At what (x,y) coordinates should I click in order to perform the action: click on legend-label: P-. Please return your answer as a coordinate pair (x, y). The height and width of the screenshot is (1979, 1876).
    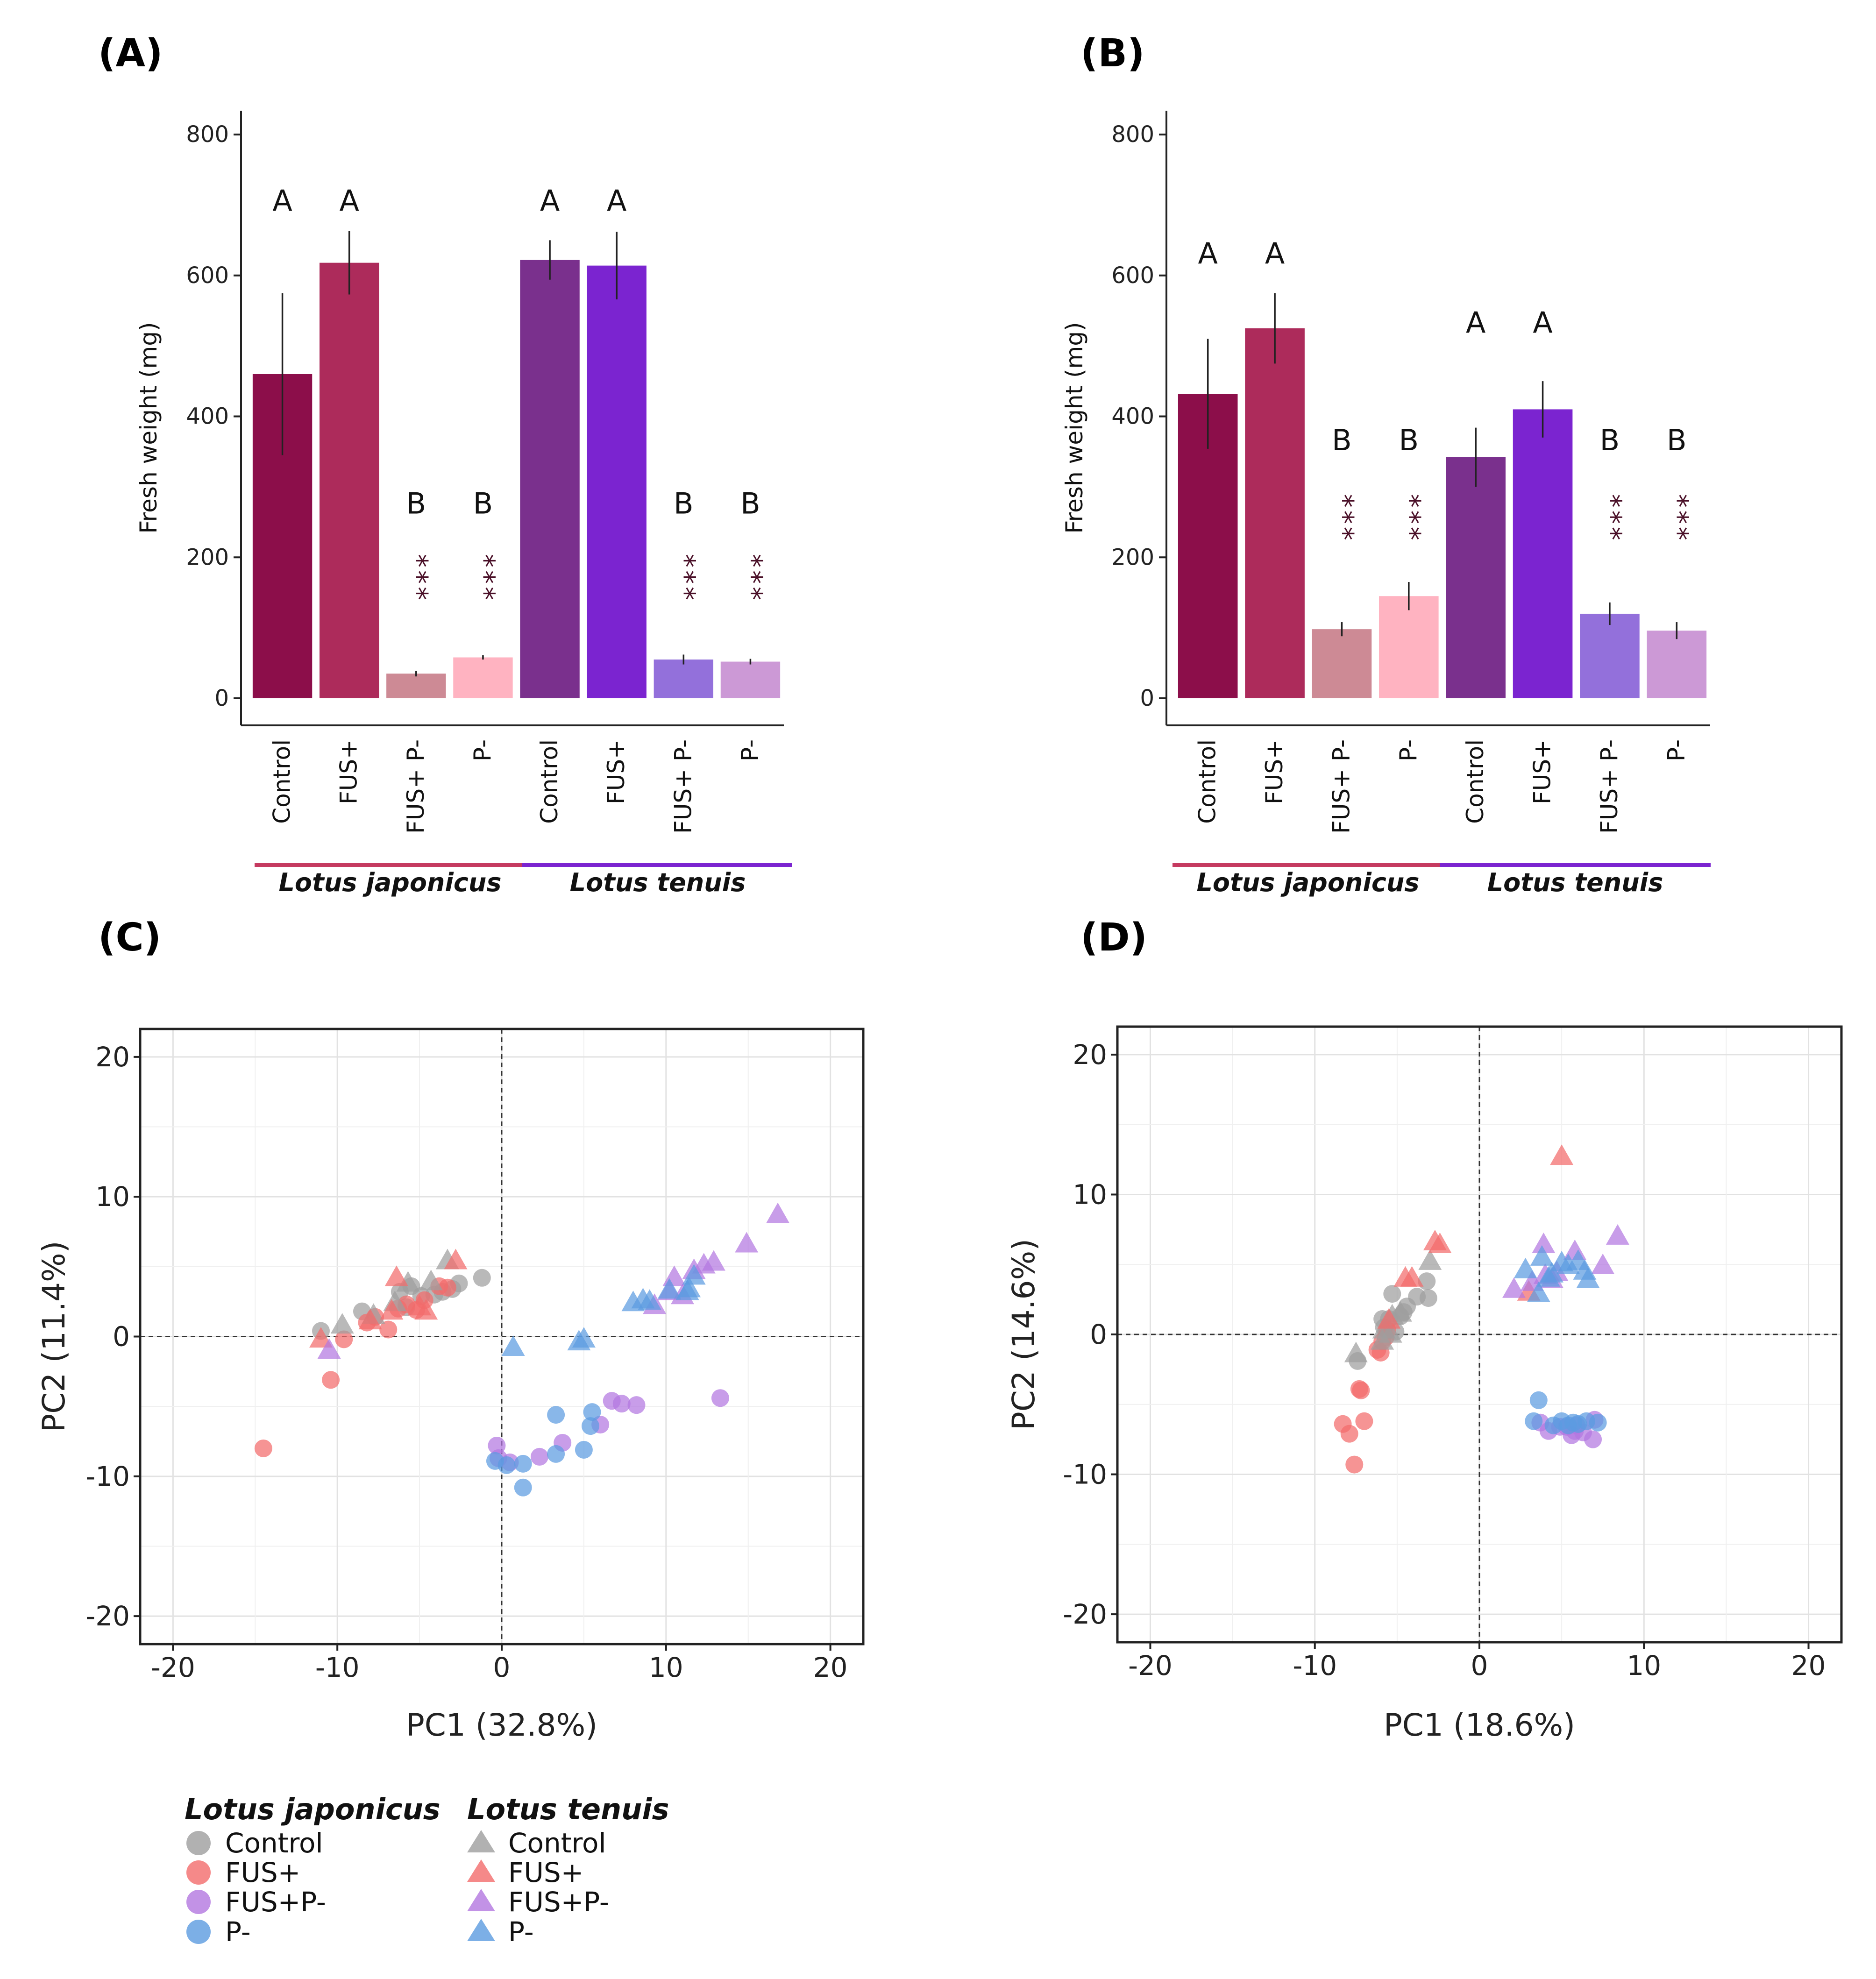
    Looking at the image, I should click on (521, 1932).